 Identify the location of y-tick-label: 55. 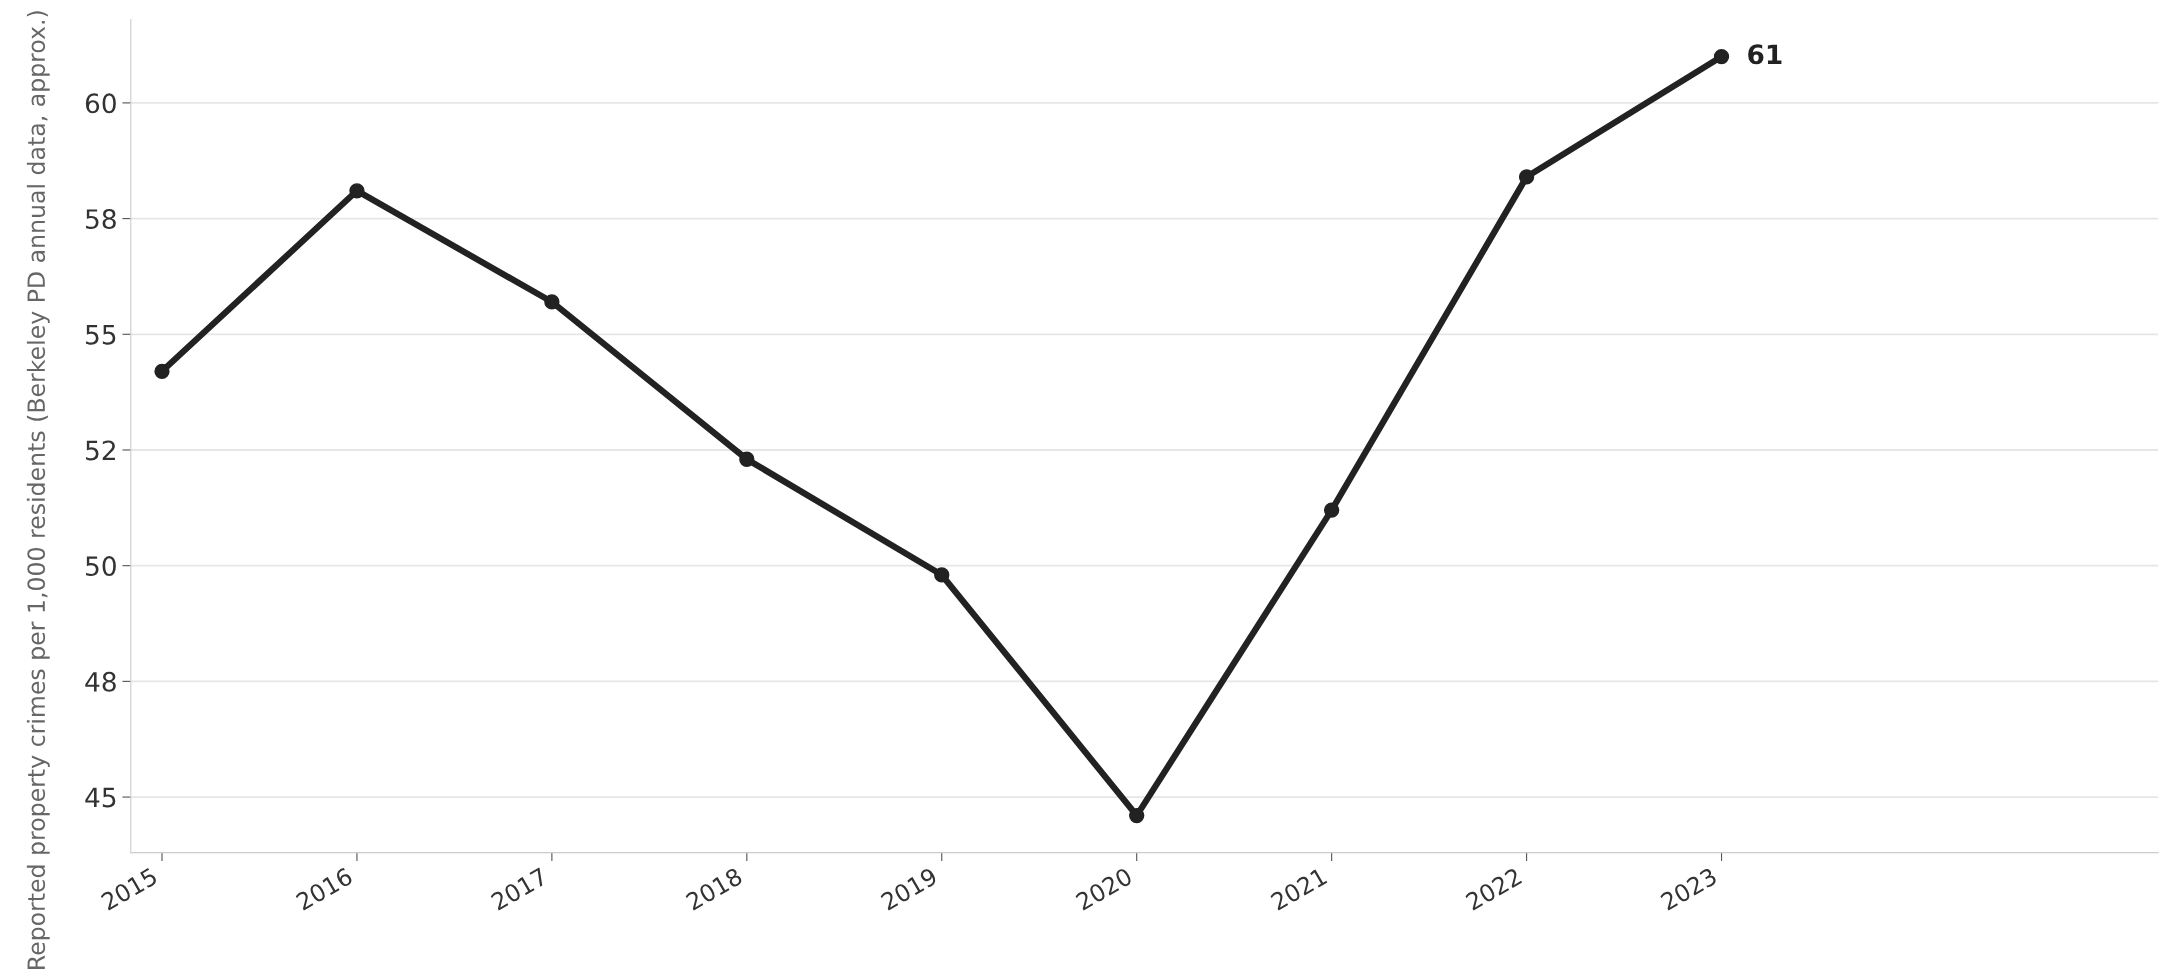
(101, 335).